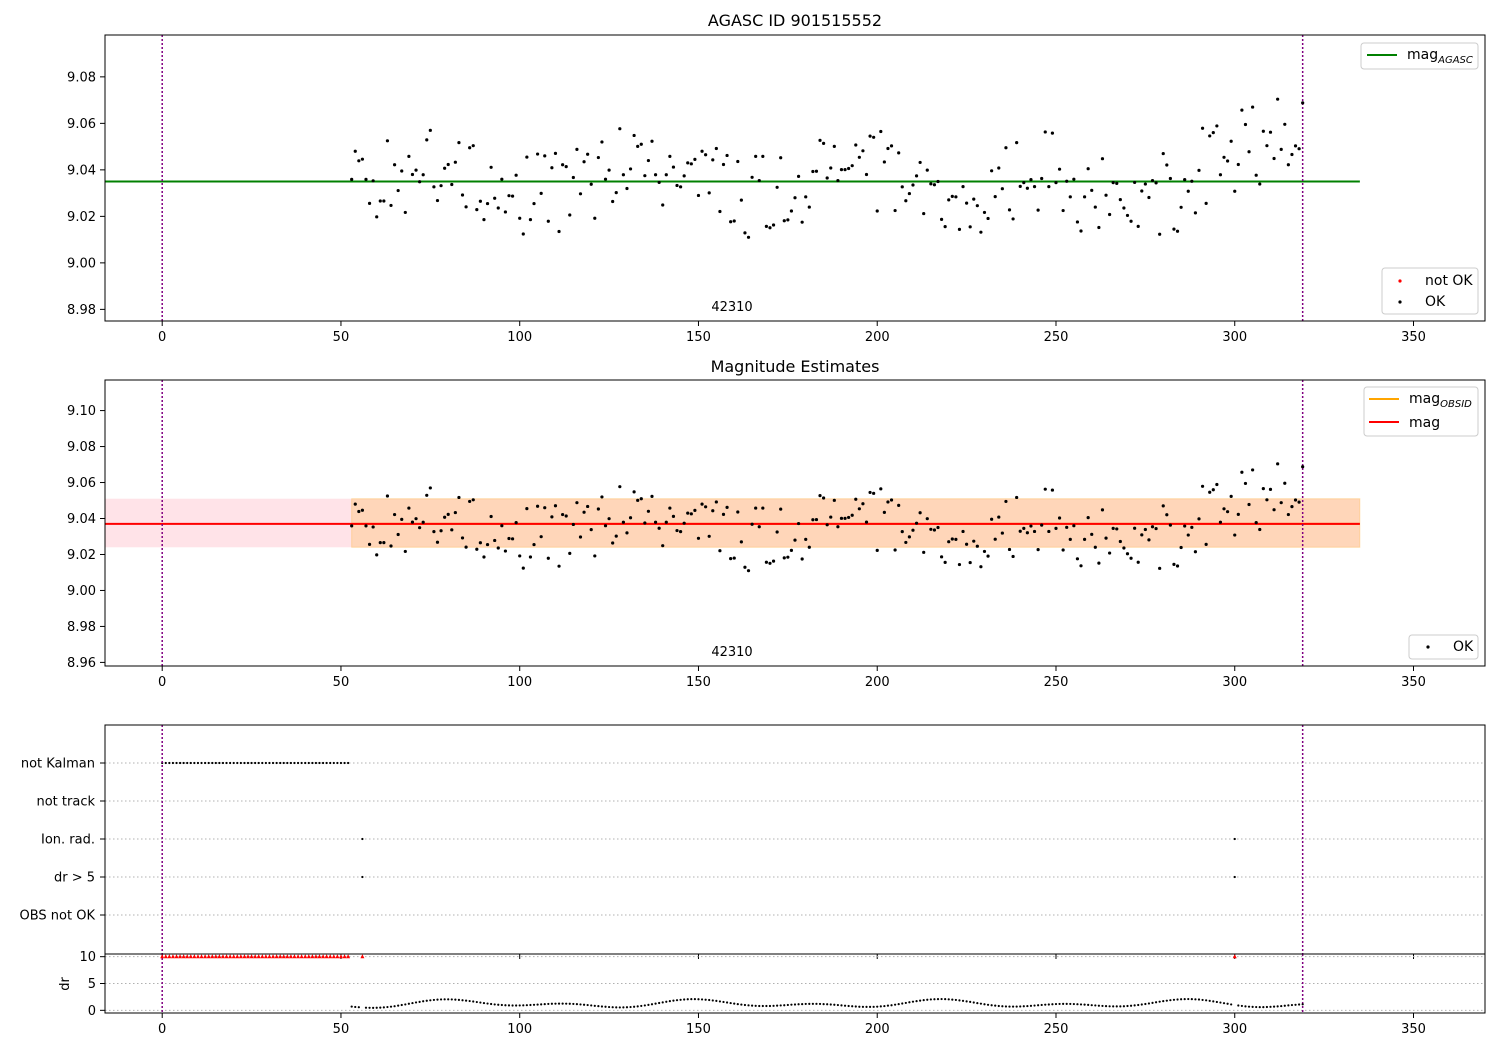 The image size is (1500, 1050). What do you see at coordinates (1443, 647) in the screenshot?
I see `estimates-legend-lower: OK` at bounding box center [1443, 647].